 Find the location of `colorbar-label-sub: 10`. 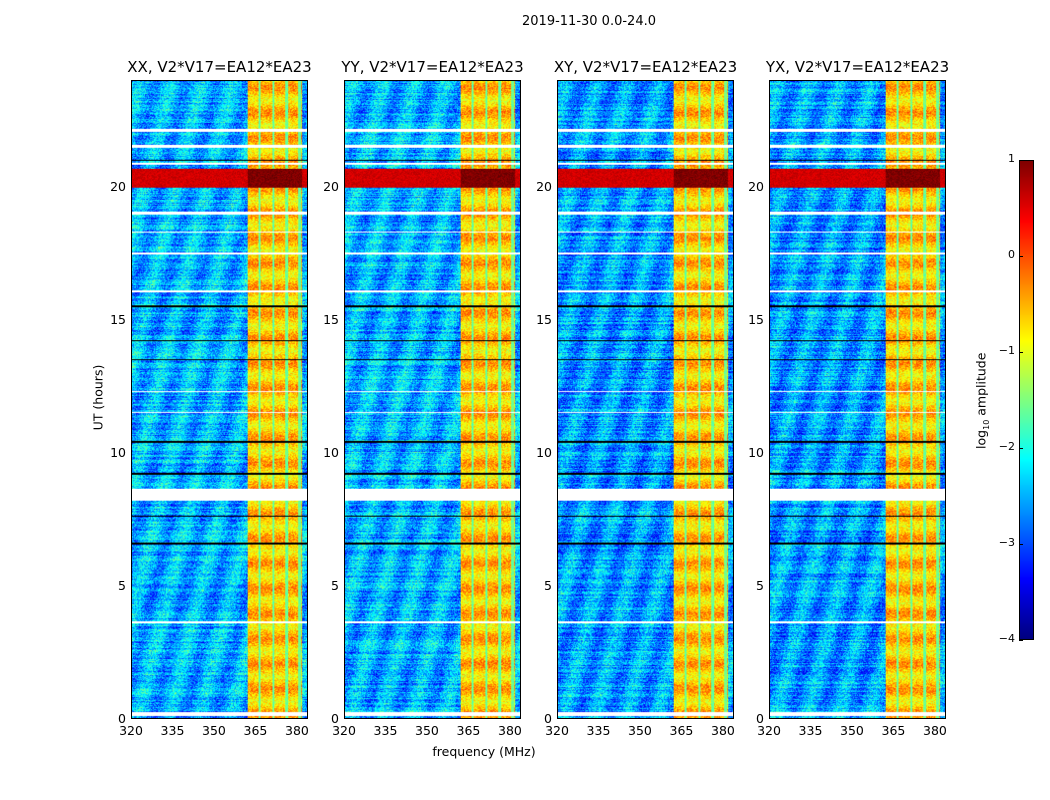

colorbar-label-sub: 10 is located at coordinates (986, 424).